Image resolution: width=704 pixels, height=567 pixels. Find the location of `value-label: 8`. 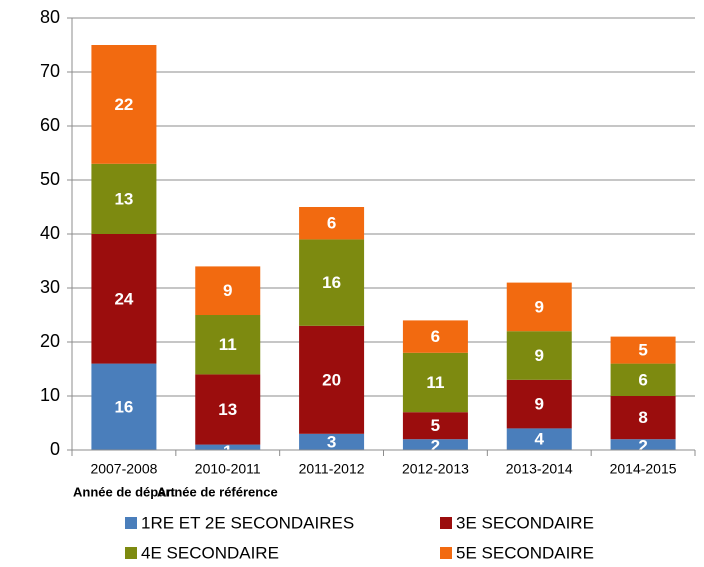

value-label: 8 is located at coordinates (642, 417).